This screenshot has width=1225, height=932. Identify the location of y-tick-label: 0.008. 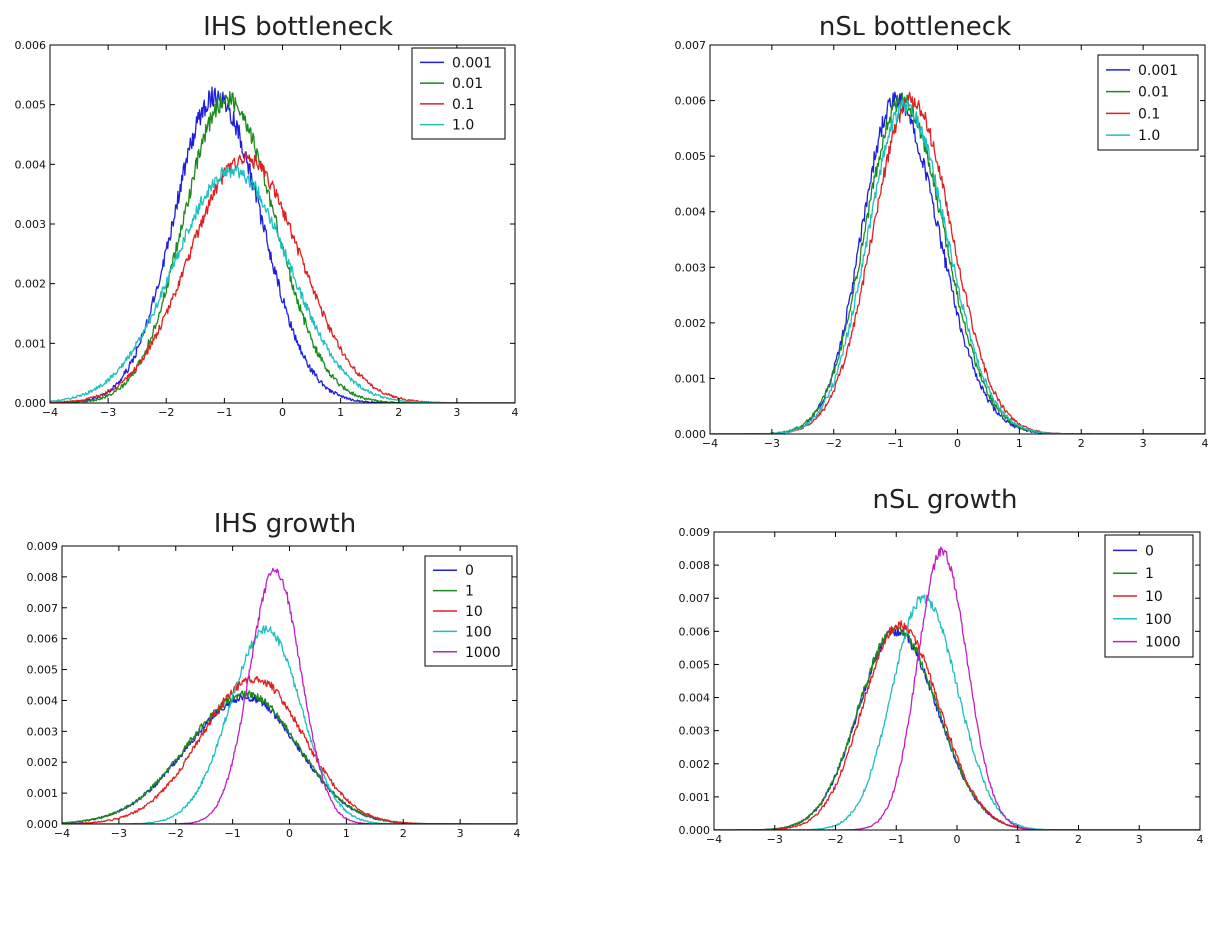
(695, 565).